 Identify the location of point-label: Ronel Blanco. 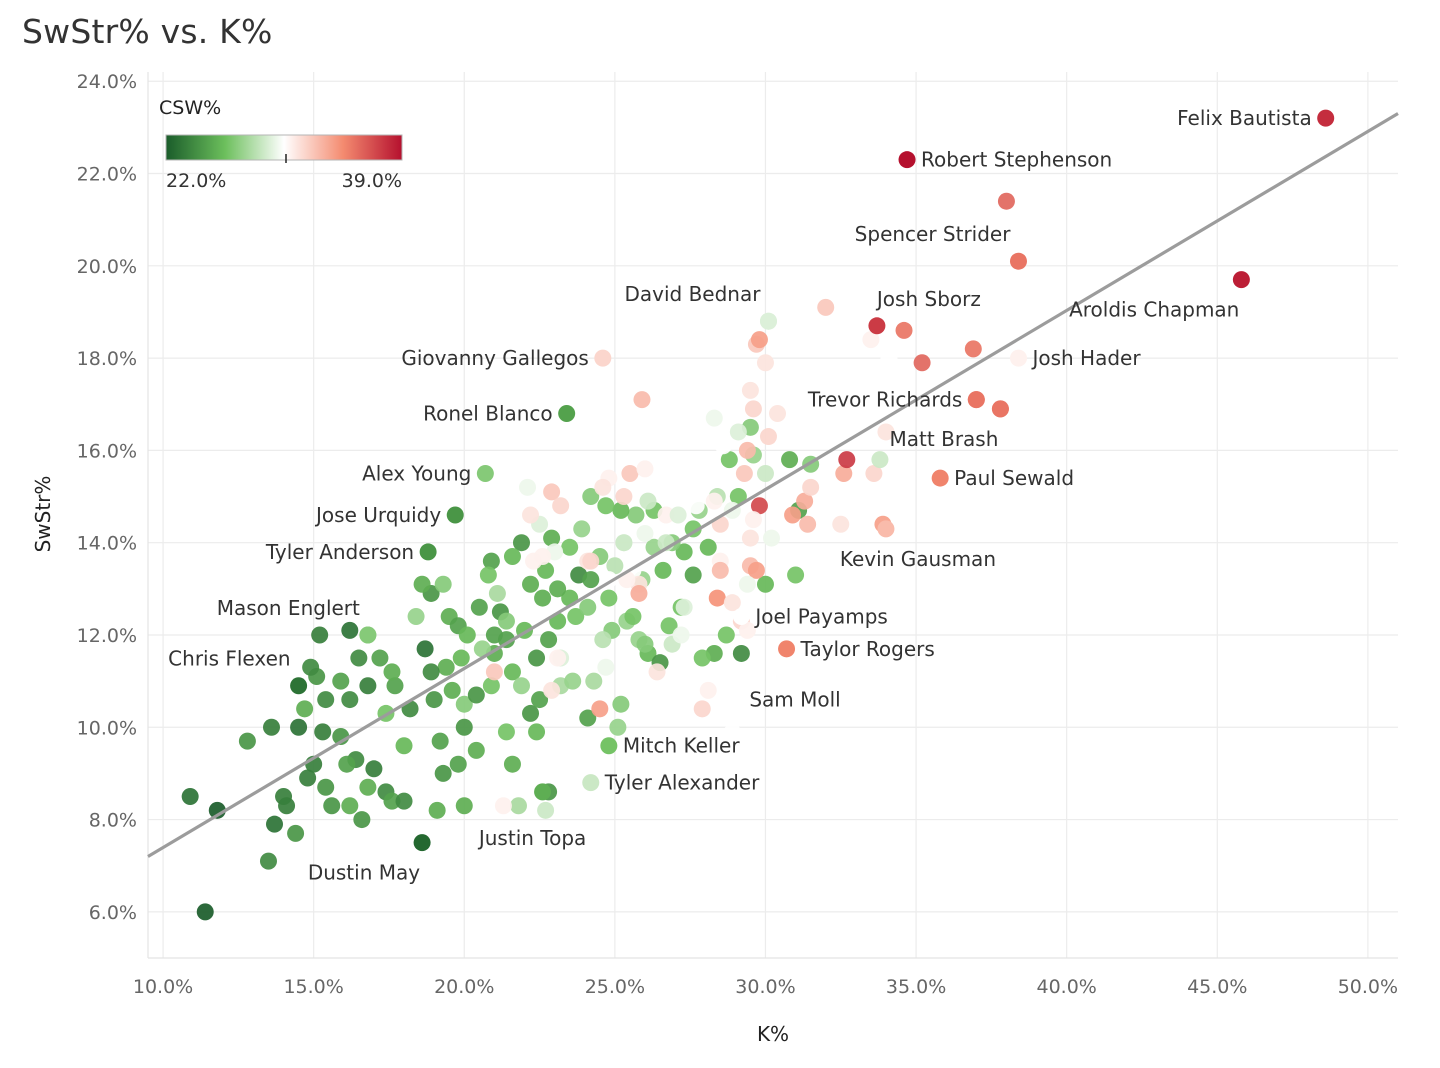
(488, 413).